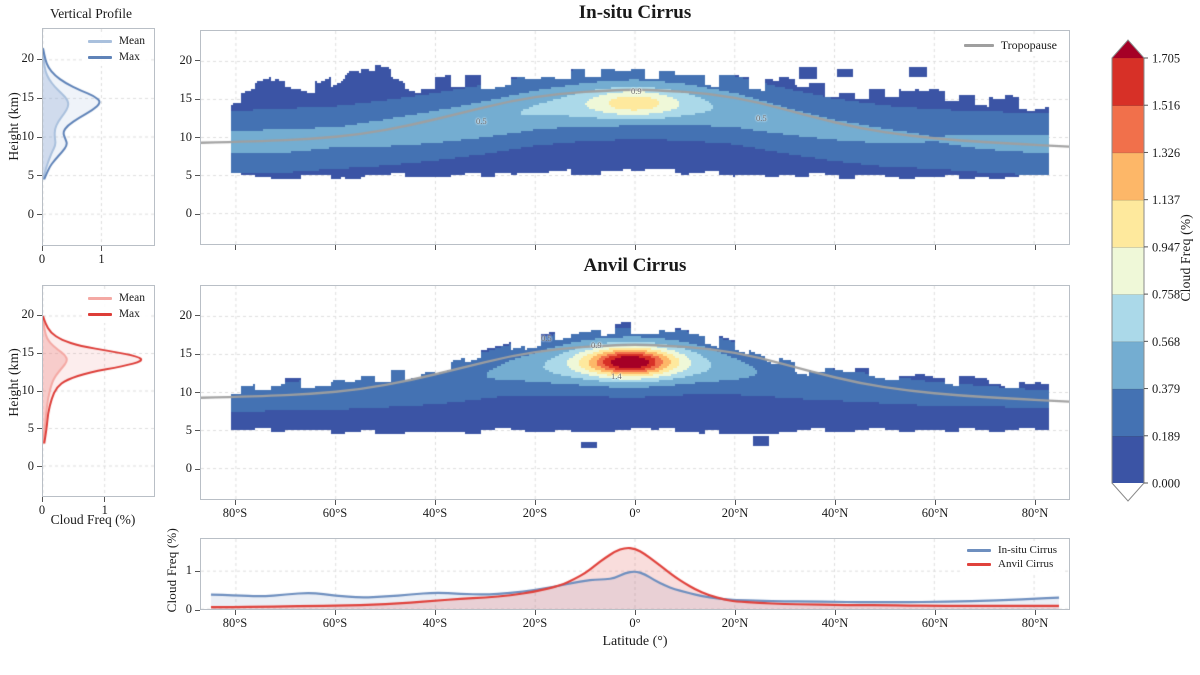 This screenshot has height=675, width=1200. What do you see at coordinates (1028, 45) in the screenshot?
I see `legend-label-tropopause: Tropopause` at bounding box center [1028, 45].